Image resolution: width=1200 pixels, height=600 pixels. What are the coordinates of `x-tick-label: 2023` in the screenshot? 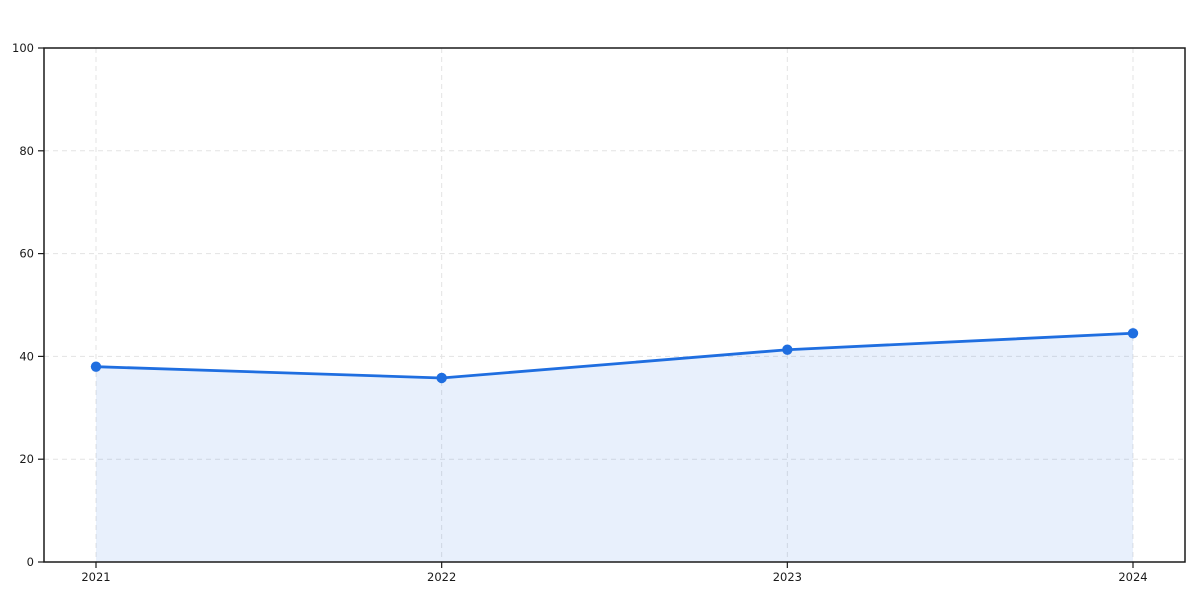 It's located at (787, 577).